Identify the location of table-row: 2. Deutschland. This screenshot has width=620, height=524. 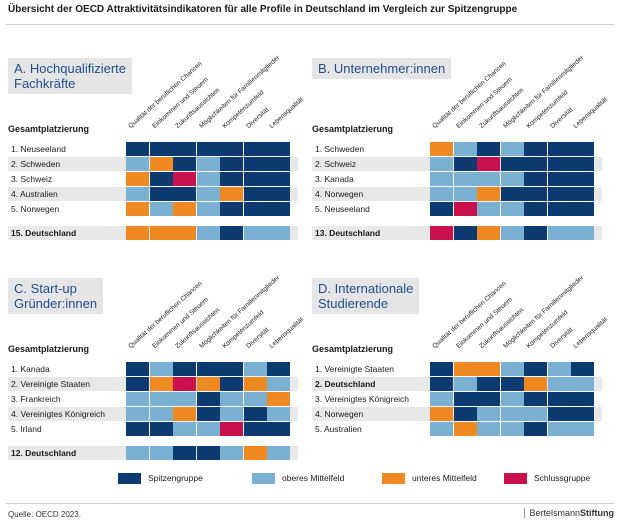
(457, 384).